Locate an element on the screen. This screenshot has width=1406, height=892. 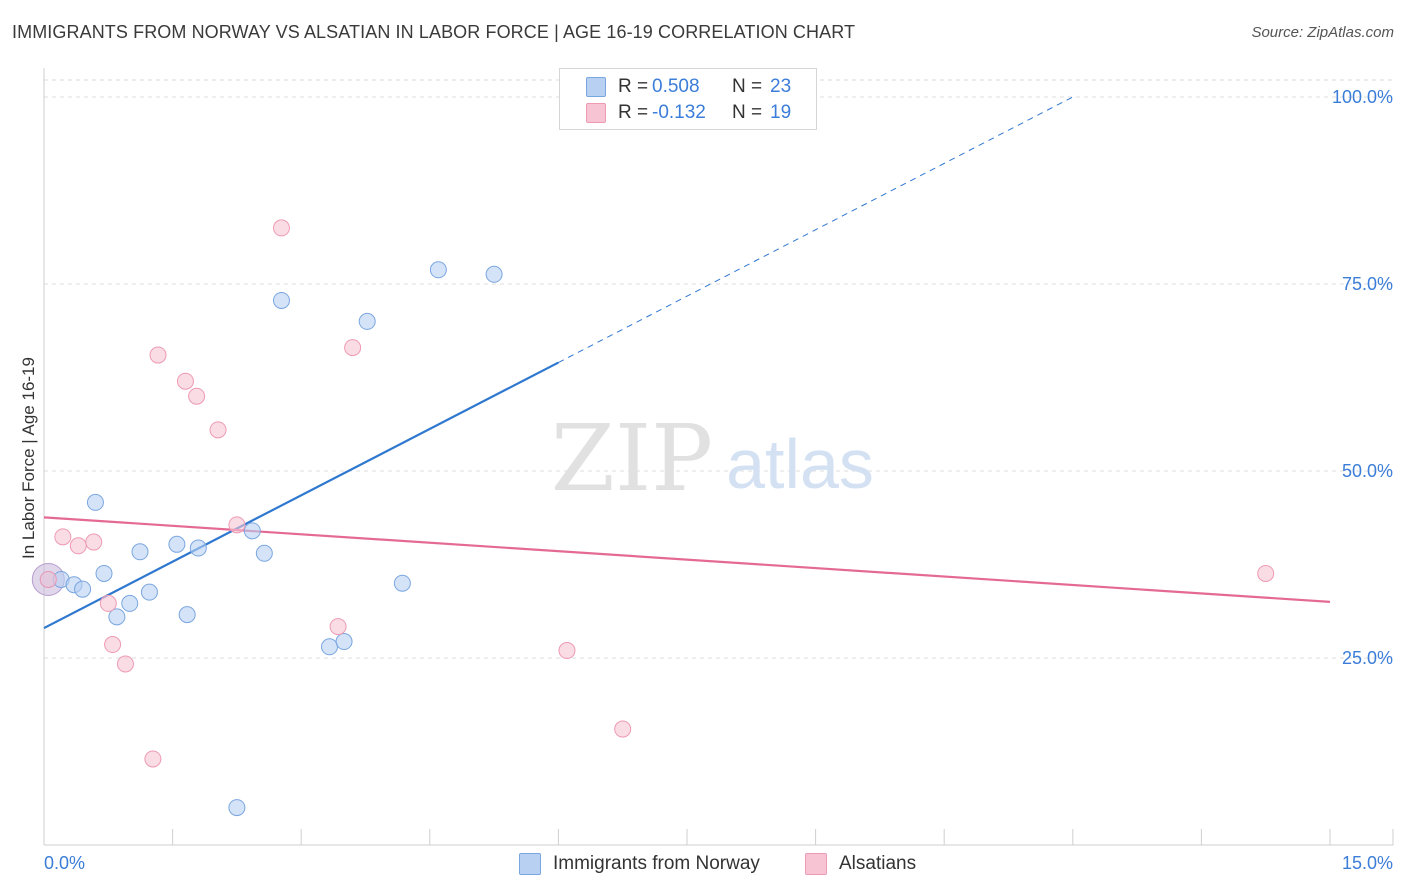
legend-r-value: -0.132 is located at coordinates (679, 112).